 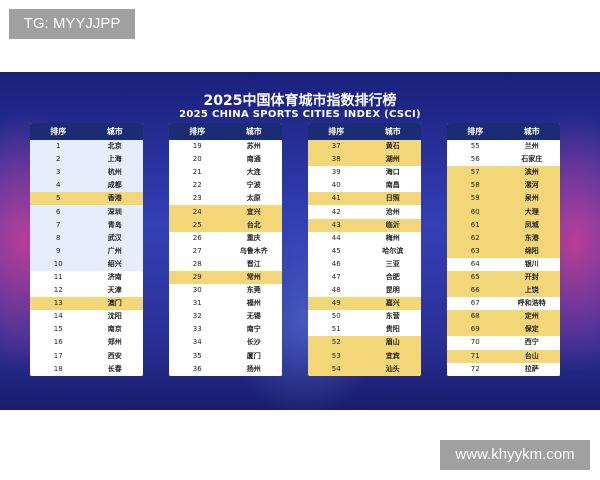 I want to click on rank-number: 43, so click(x=336, y=224).